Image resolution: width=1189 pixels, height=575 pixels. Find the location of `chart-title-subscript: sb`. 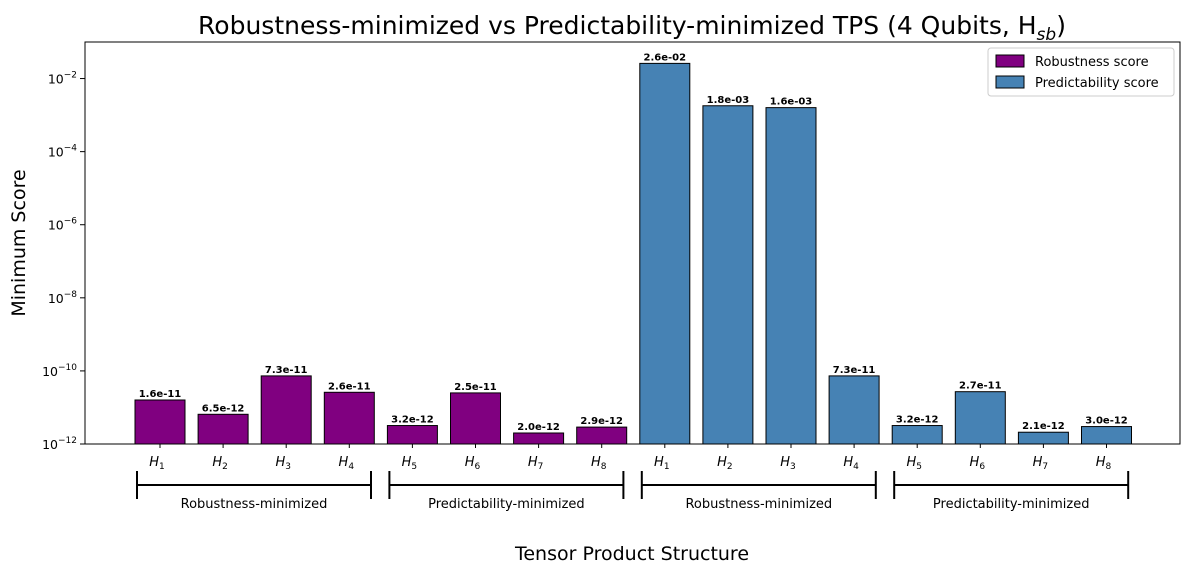

chart-title-subscript: sb is located at coordinates (1047, 35).